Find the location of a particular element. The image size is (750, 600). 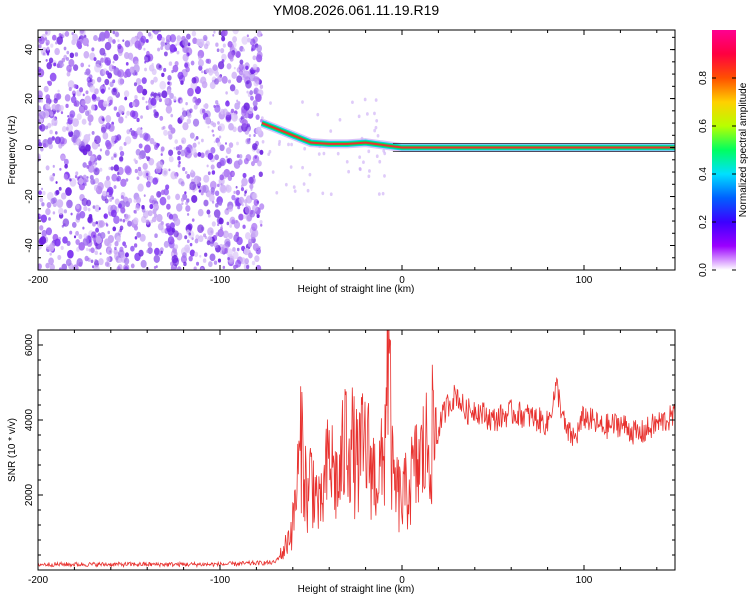

spectrogram-ylabel: Frequency (Hz) is located at coordinates (12, 150).